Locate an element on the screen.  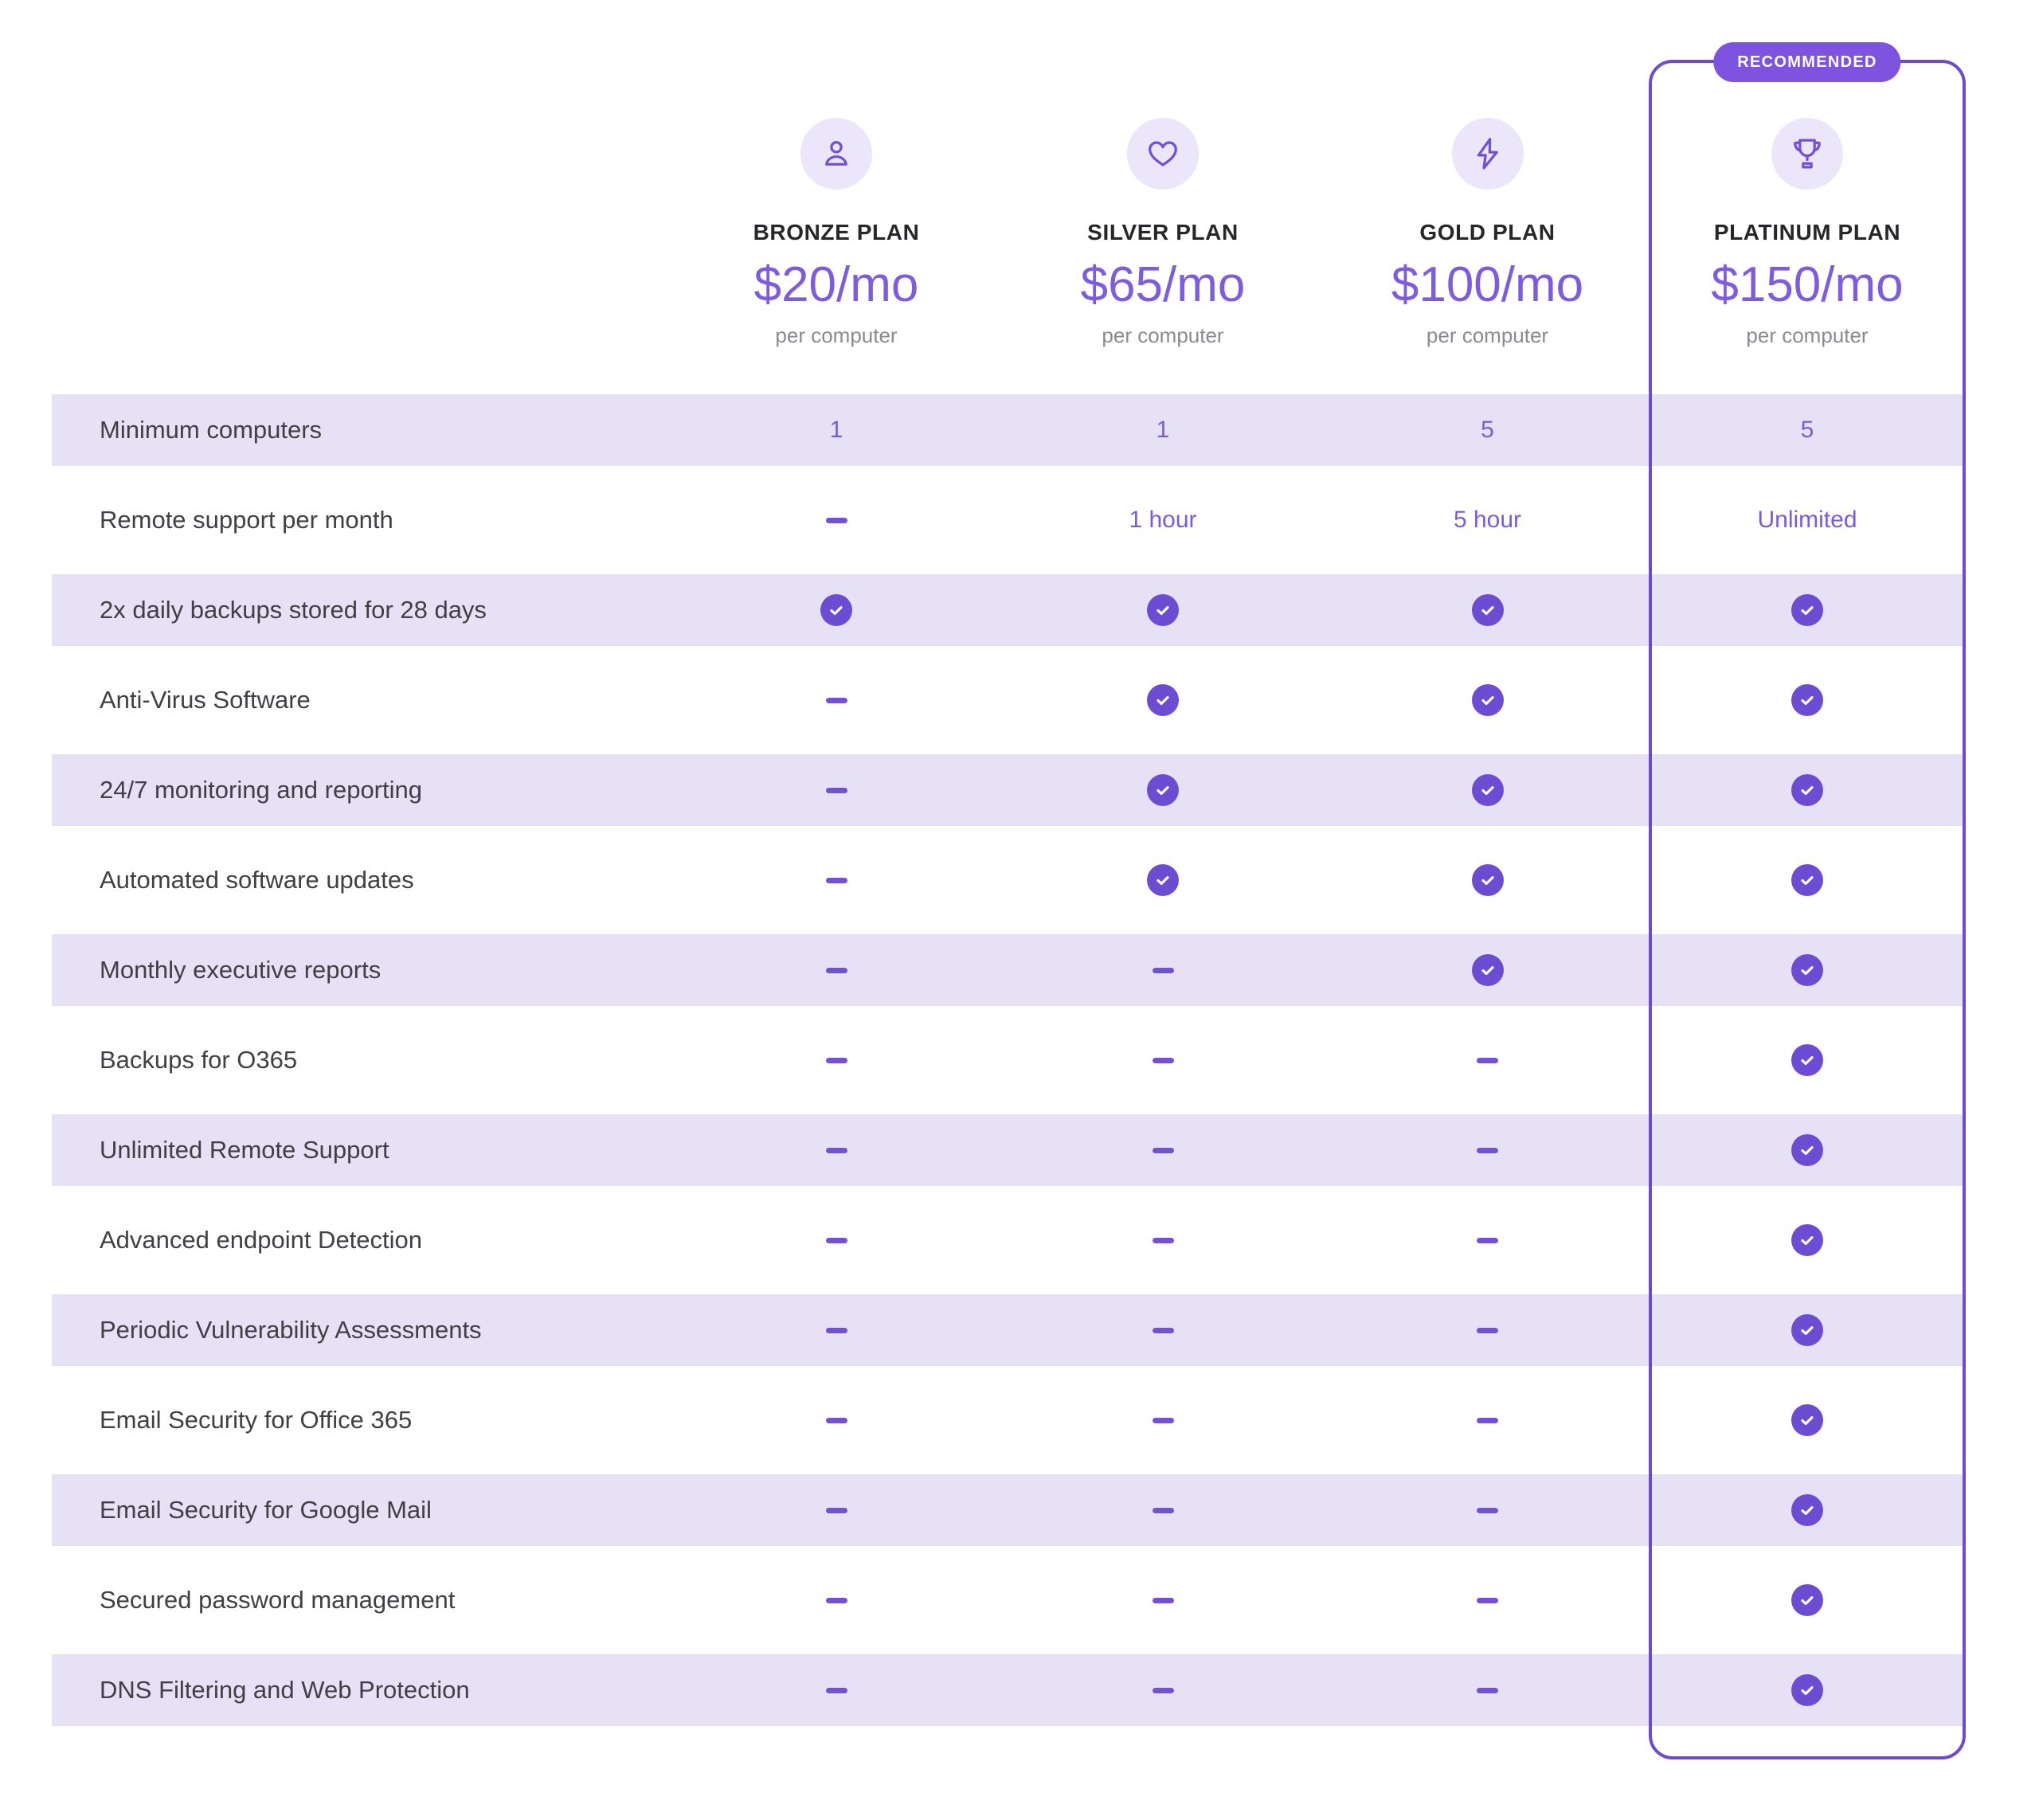
plan-header-bronze: BRONZE PLAN $20/mo per computer is located at coordinates (837, 197).